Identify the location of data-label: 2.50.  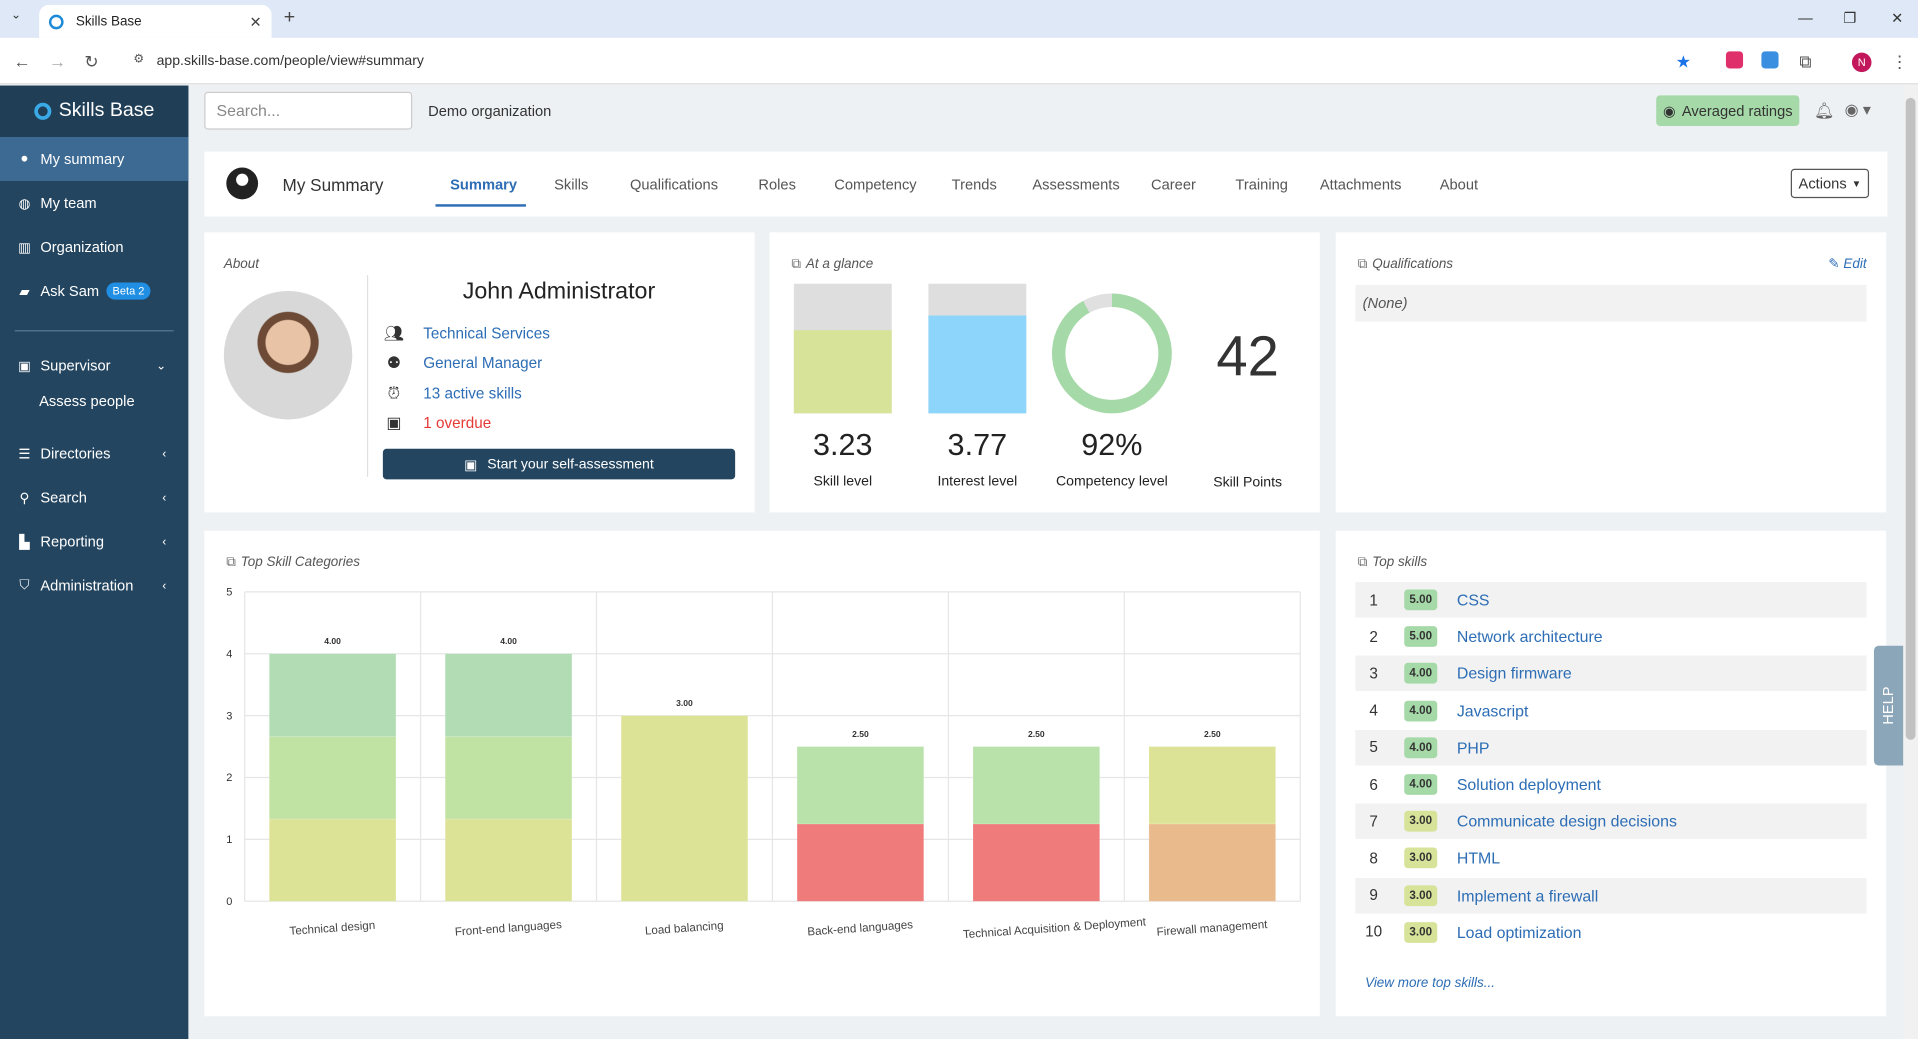
(1212, 734).